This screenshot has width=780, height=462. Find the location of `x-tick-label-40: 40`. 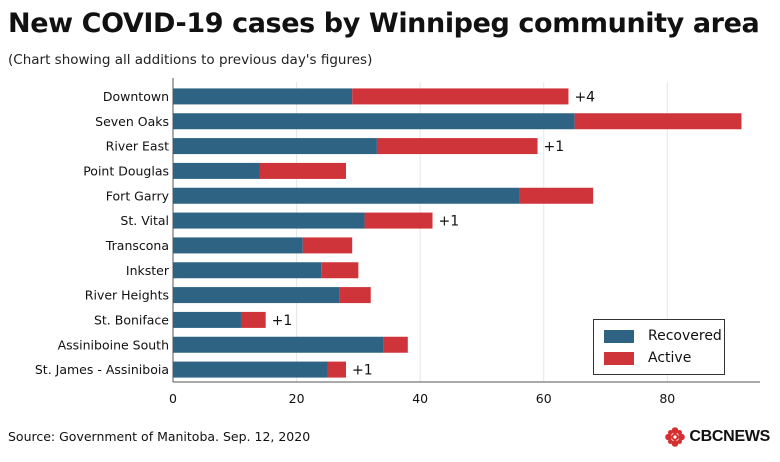

x-tick-label-40: 40 is located at coordinates (420, 398).